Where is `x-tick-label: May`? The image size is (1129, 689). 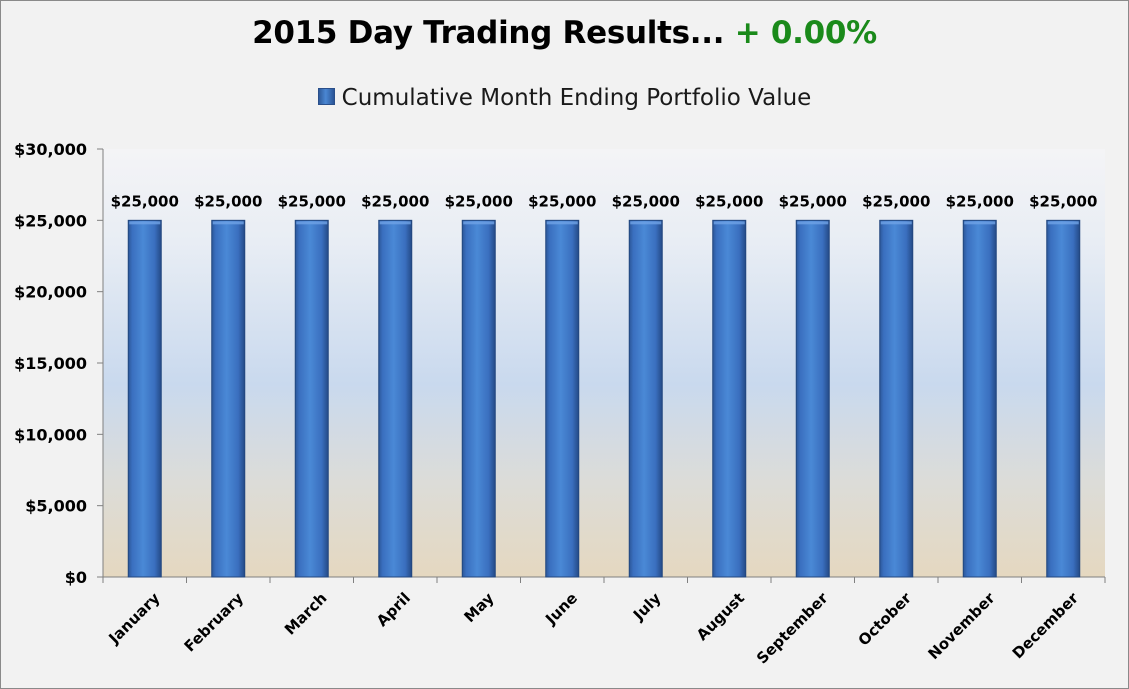
x-tick-label: May is located at coordinates (478, 607).